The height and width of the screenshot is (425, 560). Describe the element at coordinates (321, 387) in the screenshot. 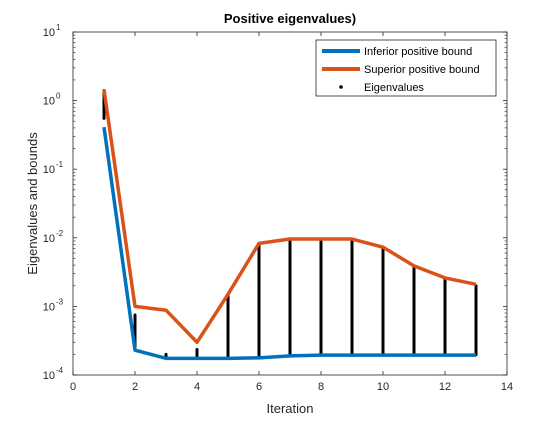

I see `x-tick-label: 8` at that location.